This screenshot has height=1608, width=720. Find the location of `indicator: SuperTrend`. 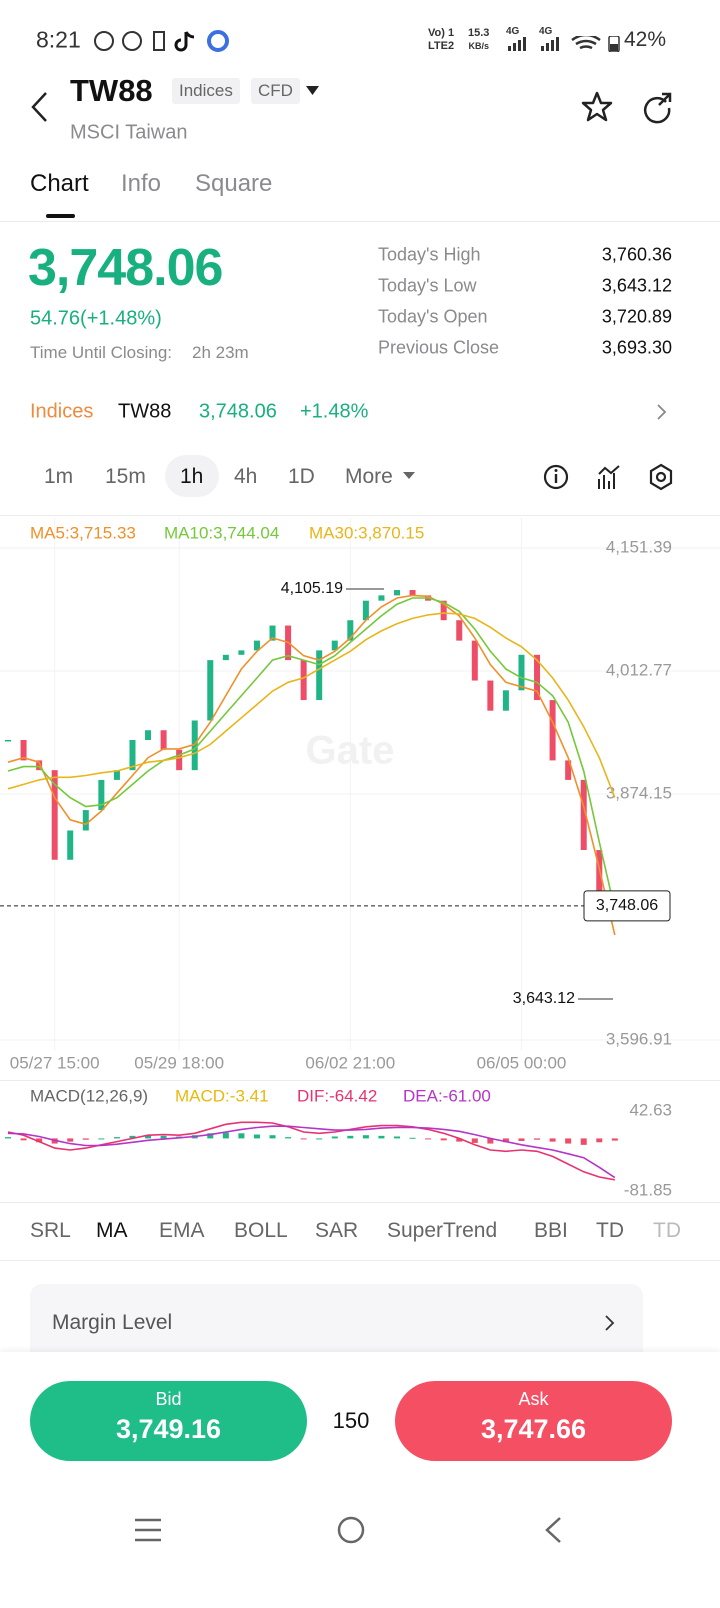

indicator: SuperTrend is located at coordinates (442, 1230).